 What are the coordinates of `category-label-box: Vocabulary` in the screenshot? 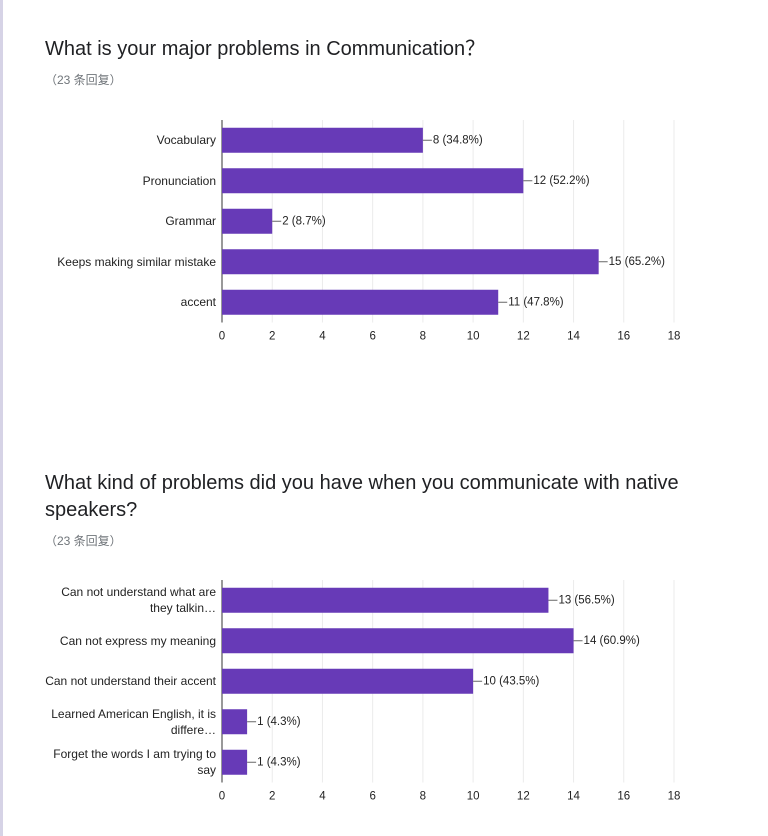 It's located at (186, 140).